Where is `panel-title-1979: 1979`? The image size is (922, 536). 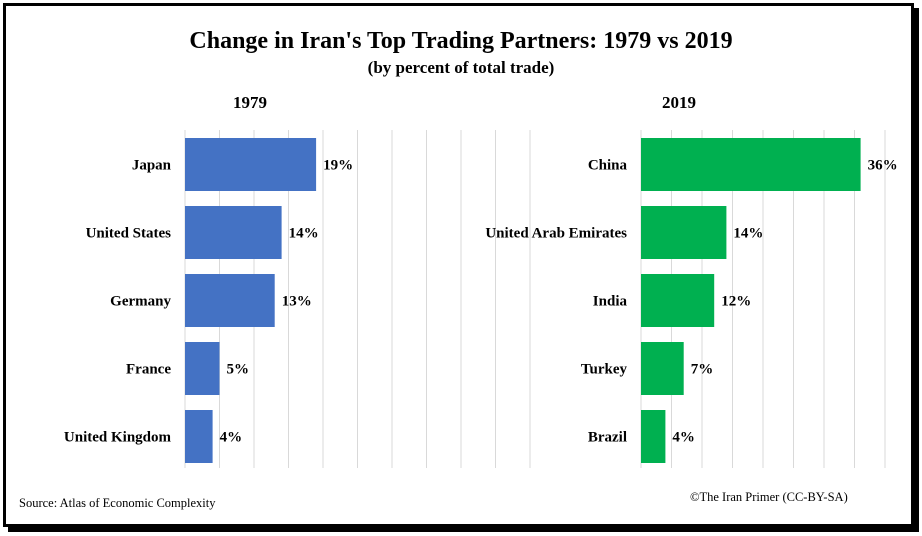 panel-title-1979: 1979 is located at coordinates (250, 102).